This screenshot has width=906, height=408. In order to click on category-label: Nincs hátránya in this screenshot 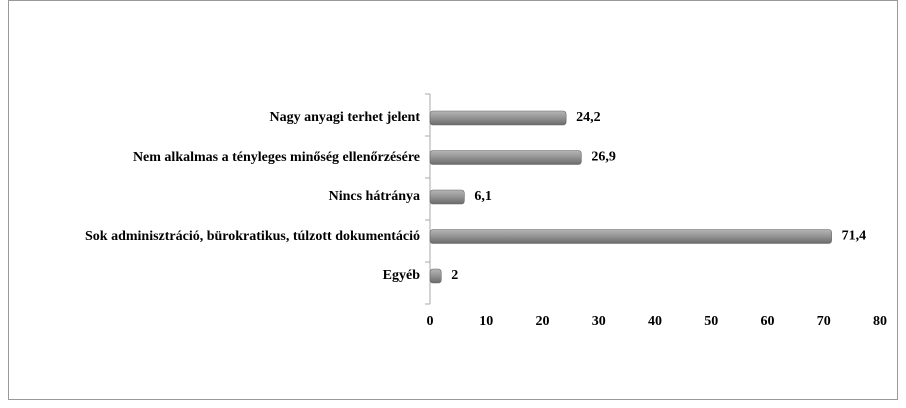, I will do `click(374, 197)`.